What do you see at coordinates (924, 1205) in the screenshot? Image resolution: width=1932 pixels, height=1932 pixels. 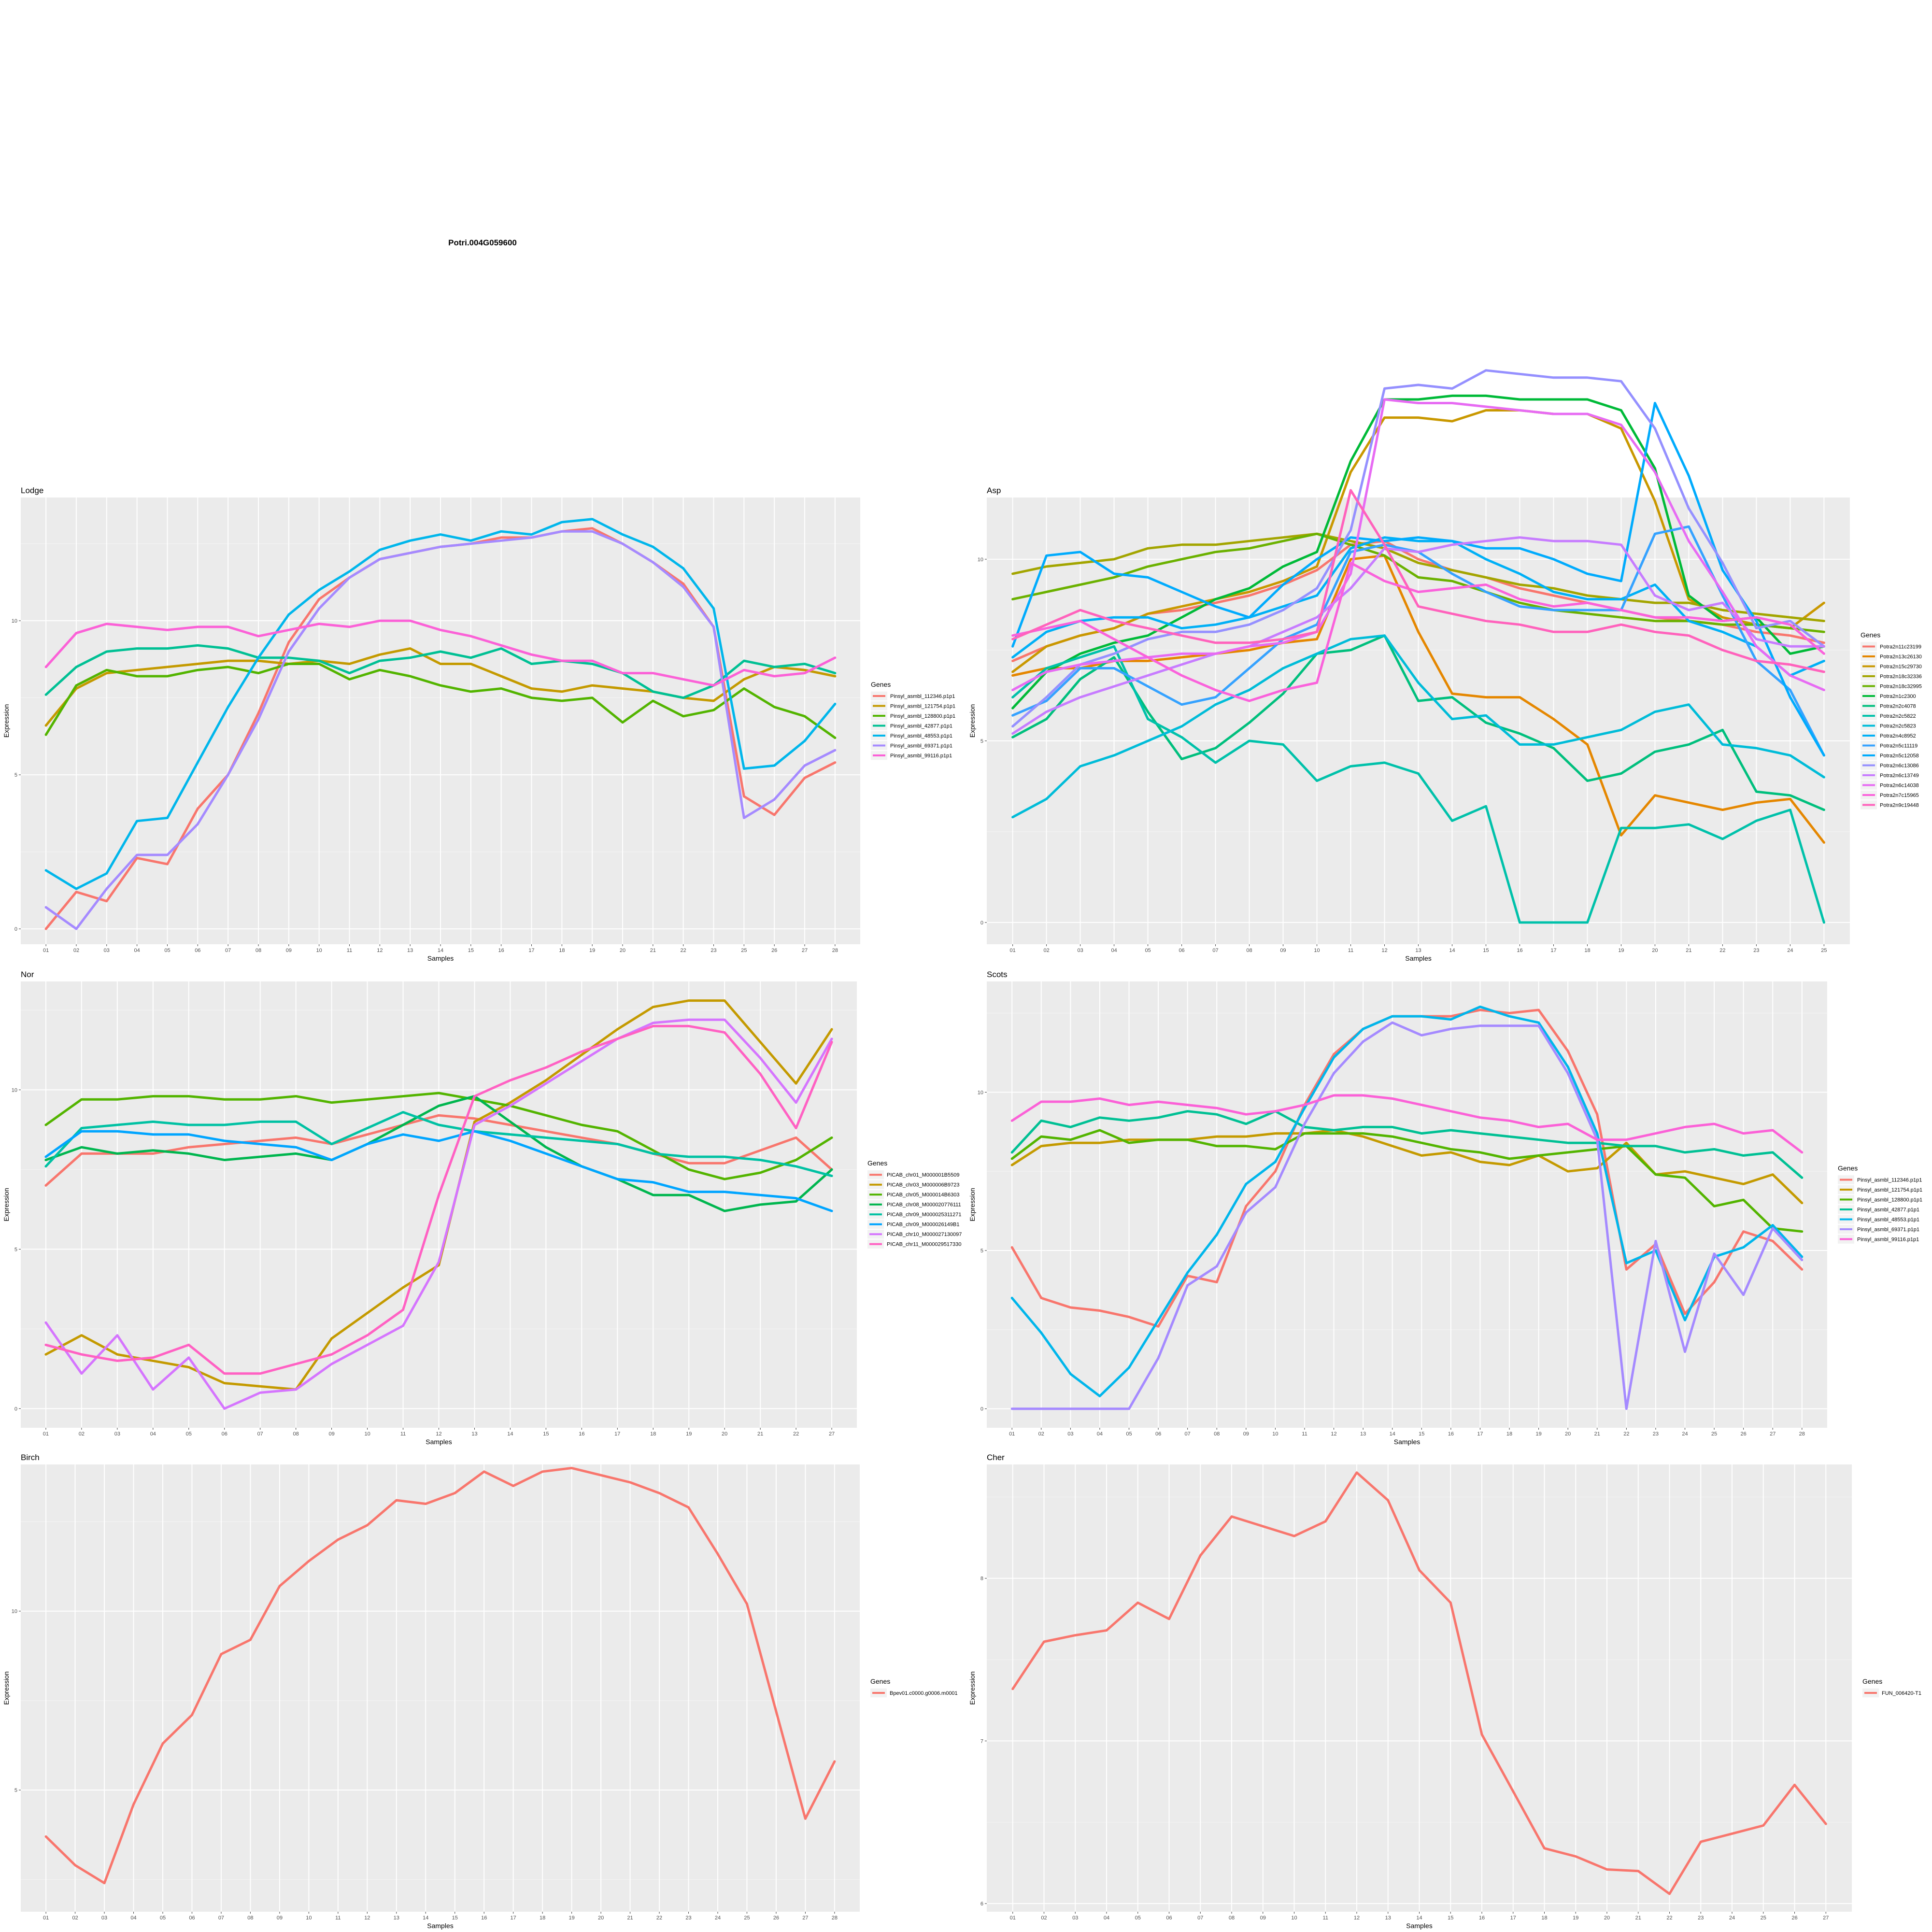 I see `legend-label: PICAB_chr08_M000020776111` at bounding box center [924, 1205].